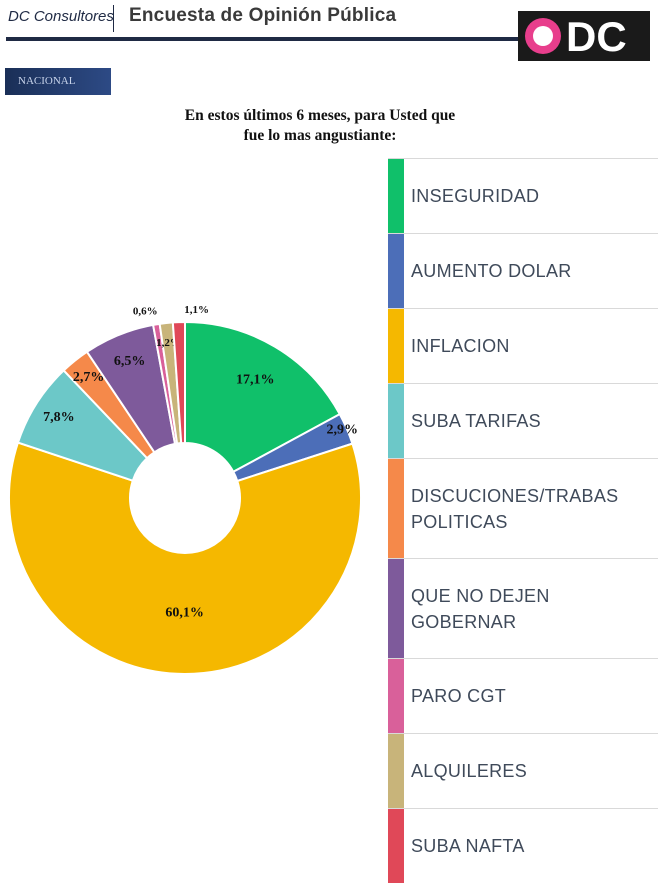 This screenshot has width=658, height=883. What do you see at coordinates (320, 135) in the screenshot?
I see `chart-title-line-2: fue lo mas angustiante:` at bounding box center [320, 135].